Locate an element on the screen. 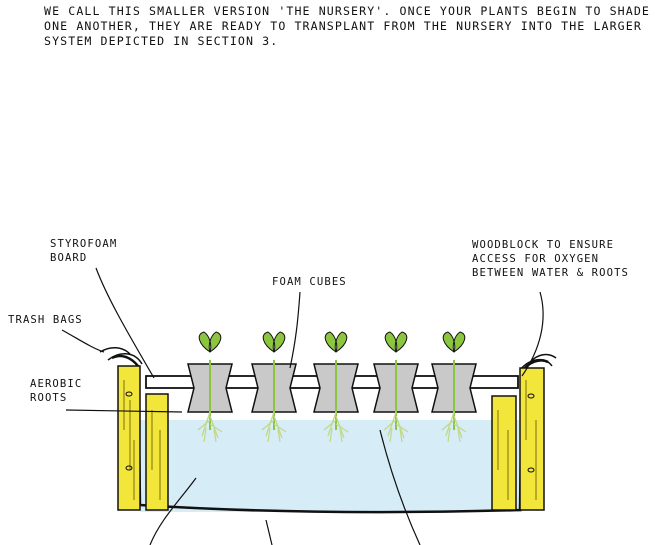 The image size is (655, 545). label-foam-cubes: FOAM CUBES is located at coordinates (309, 282).